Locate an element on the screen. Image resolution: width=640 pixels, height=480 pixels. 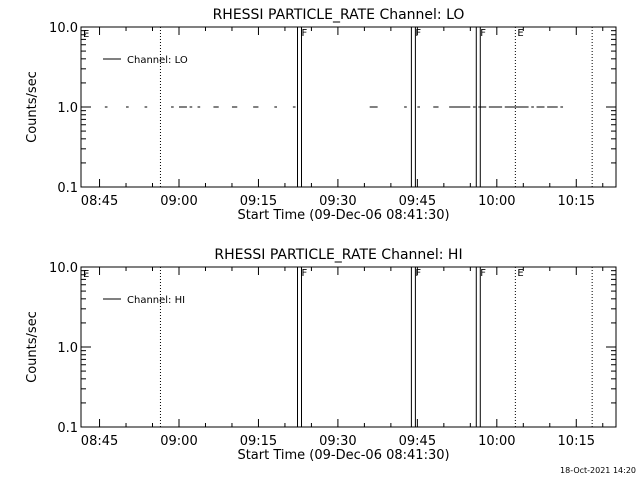
chart-title: RHESSI PARTICLE_RATE Channel: LO is located at coordinates (339, 15).